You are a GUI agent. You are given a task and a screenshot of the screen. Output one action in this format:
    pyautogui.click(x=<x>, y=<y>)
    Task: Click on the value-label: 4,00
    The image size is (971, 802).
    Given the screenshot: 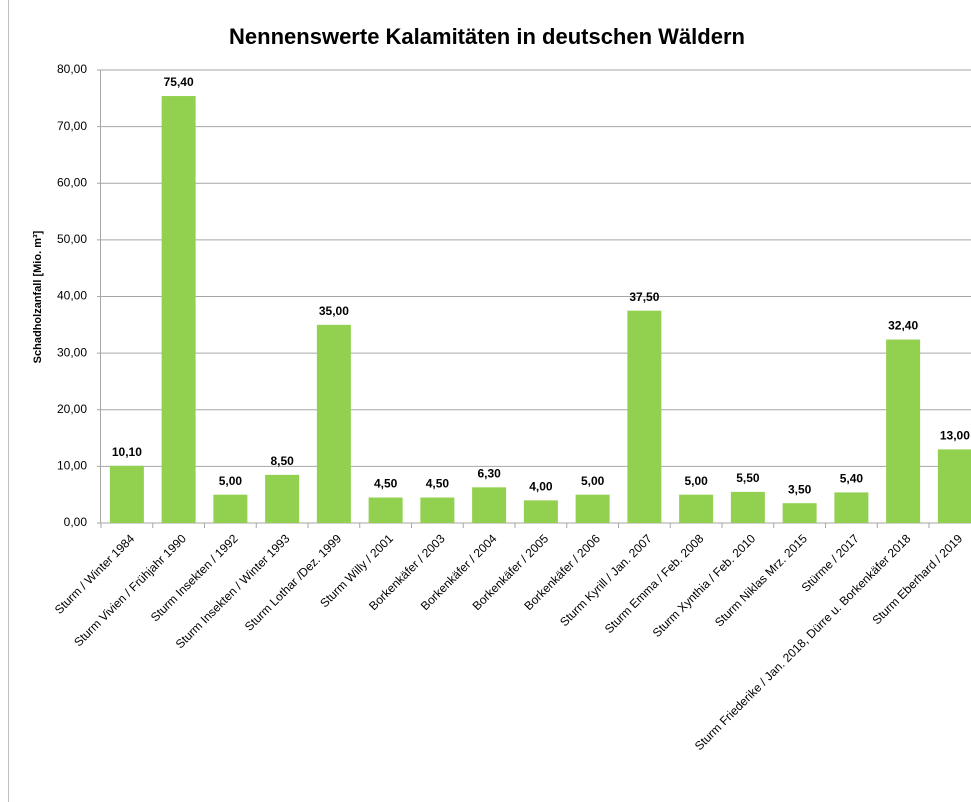 What is the action you would take?
    pyautogui.click(x=541, y=487)
    